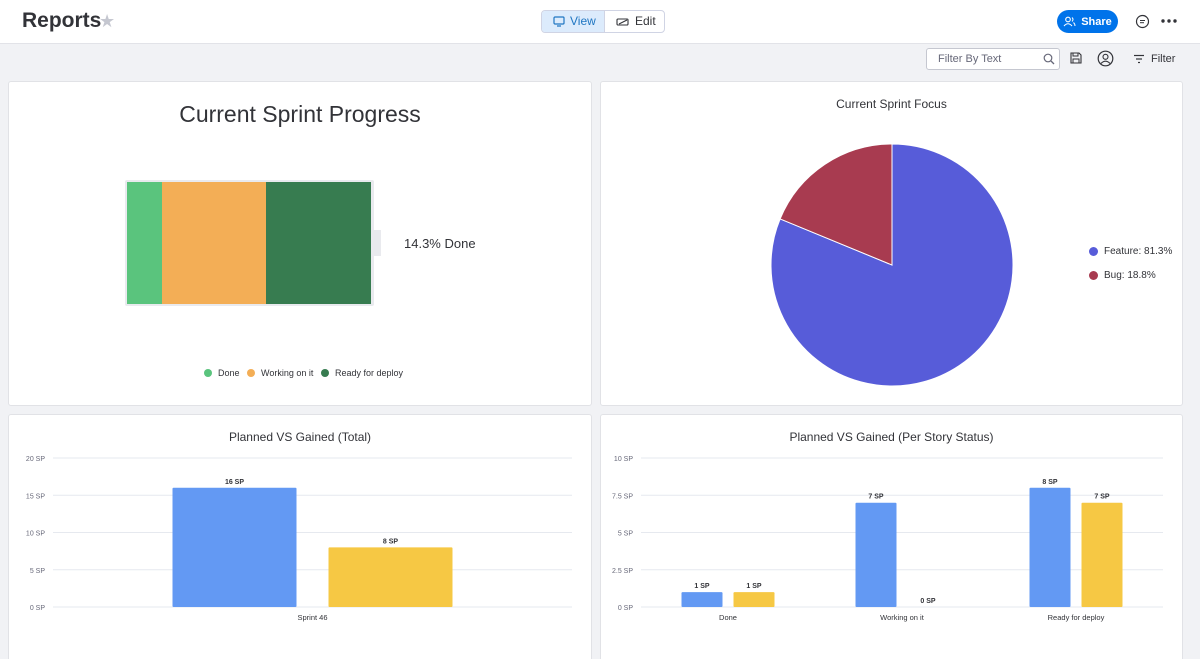 This screenshot has width=1200, height=659. I want to click on legend-item-feature: Feature: 81.3%, so click(1130, 251).